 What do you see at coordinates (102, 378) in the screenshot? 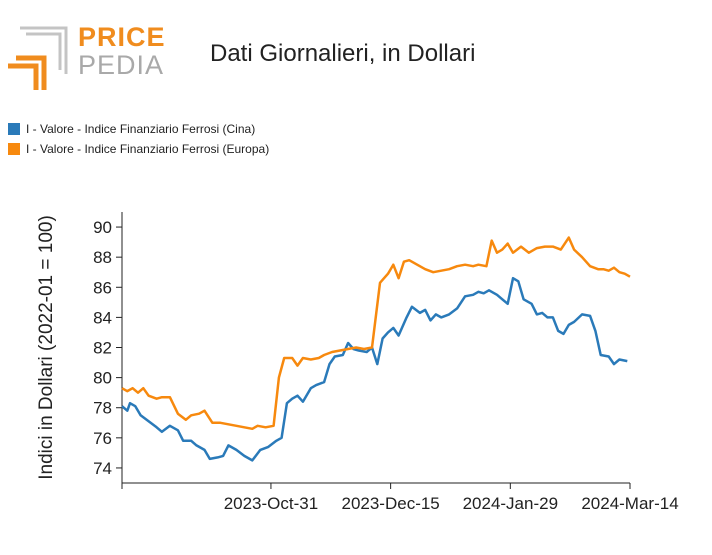
I see `y-tick-label: 80` at bounding box center [102, 378].